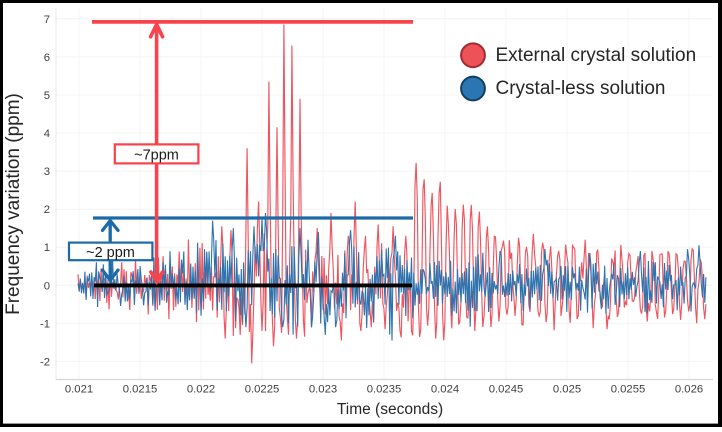 The width and height of the screenshot is (722, 432). I want to click on svg-text: 6, so click(47, 58).